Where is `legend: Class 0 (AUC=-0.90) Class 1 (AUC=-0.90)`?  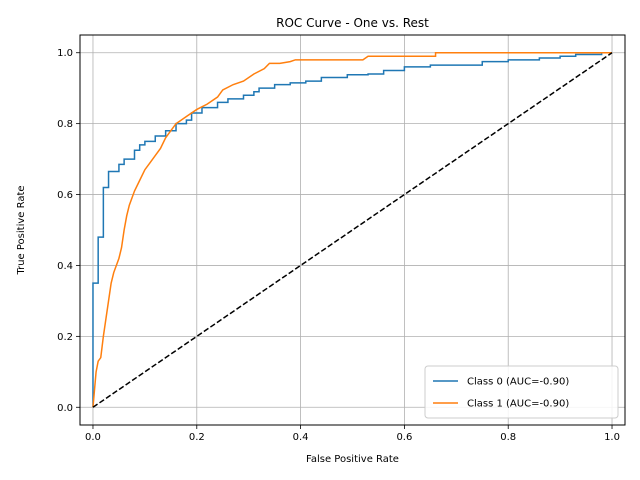 legend: Class 0 (AUC=-0.90) Class 1 (AUC=-0.90) is located at coordinates (521, 392).